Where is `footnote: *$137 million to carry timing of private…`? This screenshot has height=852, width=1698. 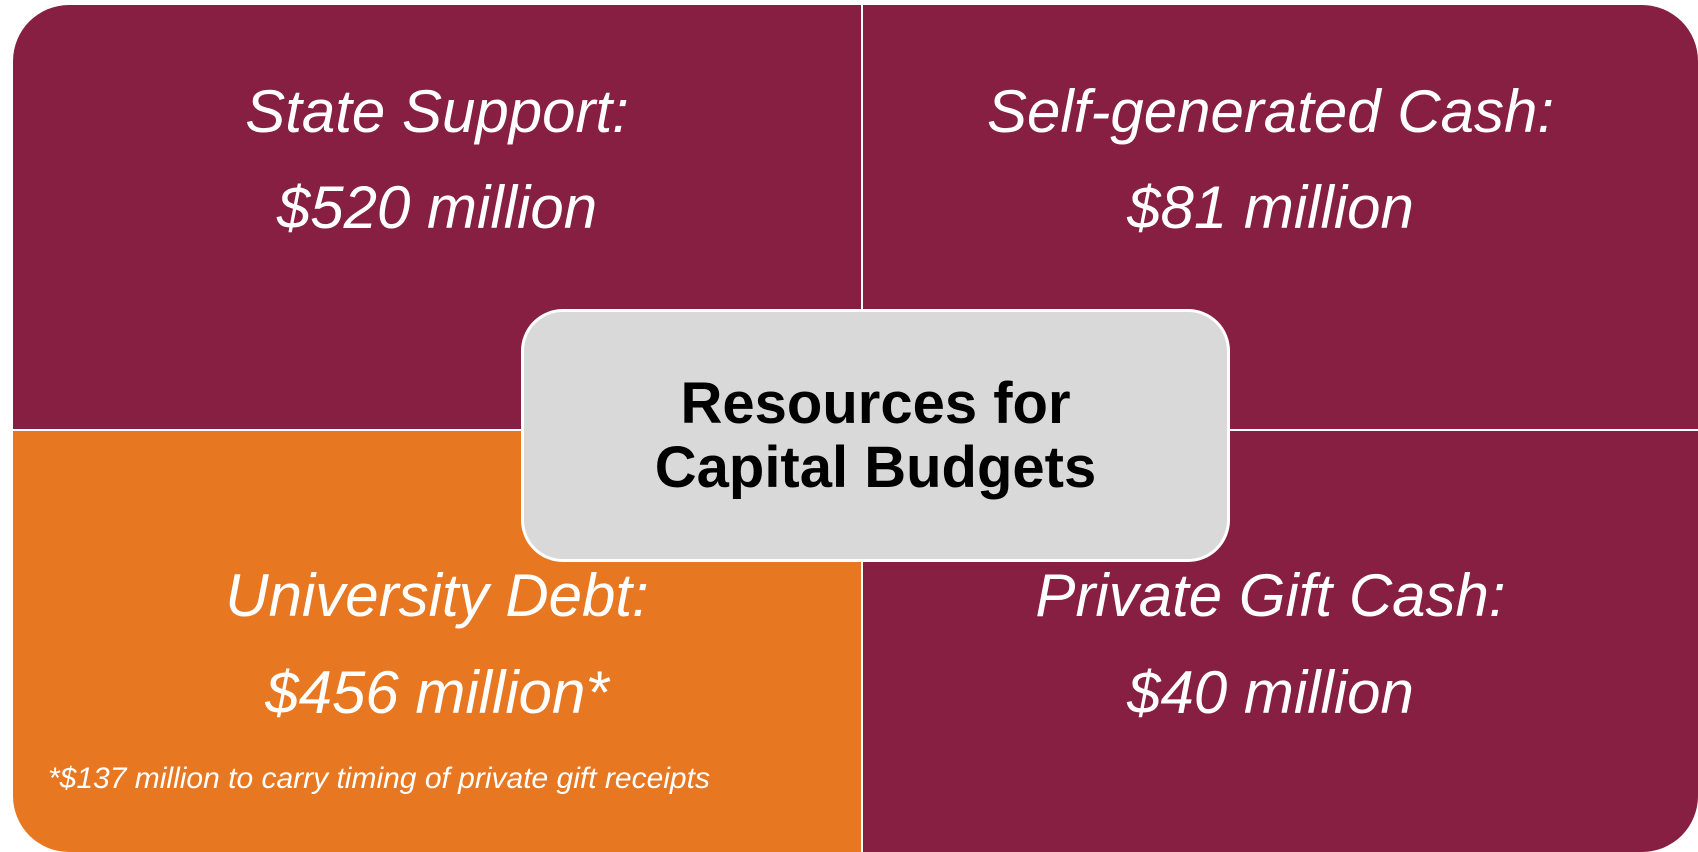
footnote: *$137 million to carry timing of private… is located at coordinates (379, 778).